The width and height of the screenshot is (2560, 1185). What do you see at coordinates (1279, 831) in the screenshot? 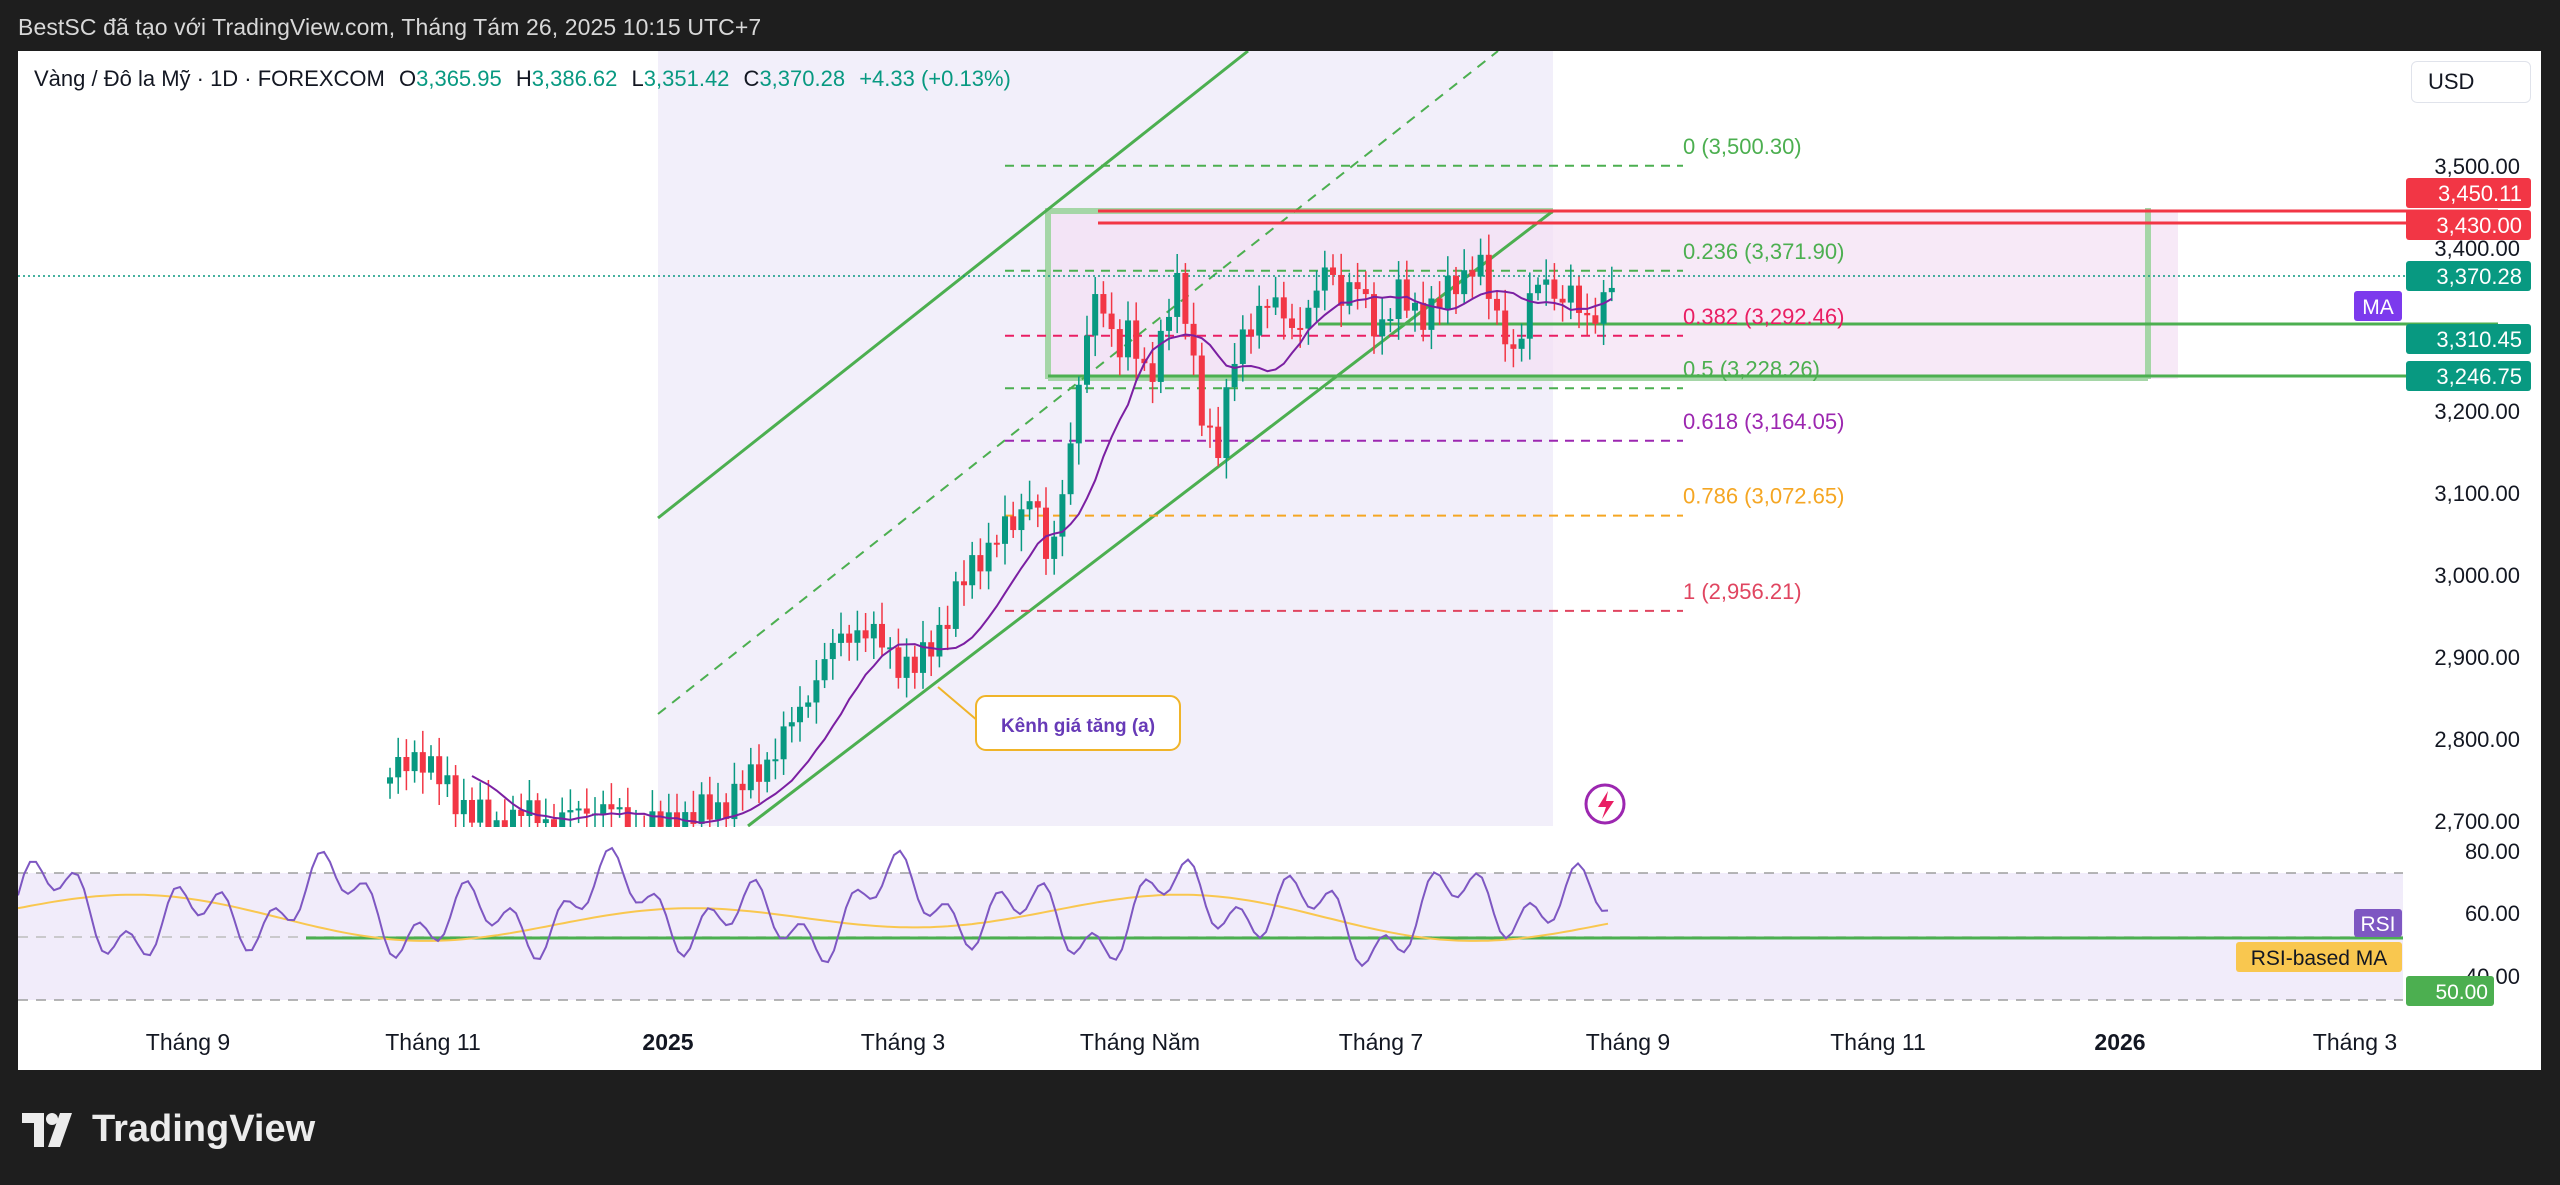
I see `pane-separator` at bounding box center [1279, 831].